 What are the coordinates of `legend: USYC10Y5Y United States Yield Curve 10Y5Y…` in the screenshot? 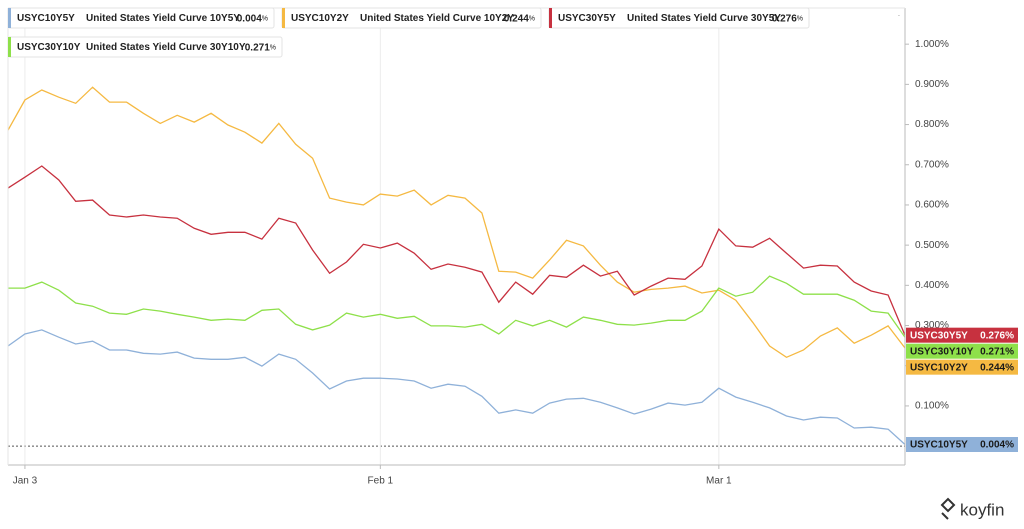 It's located at (454, 32).